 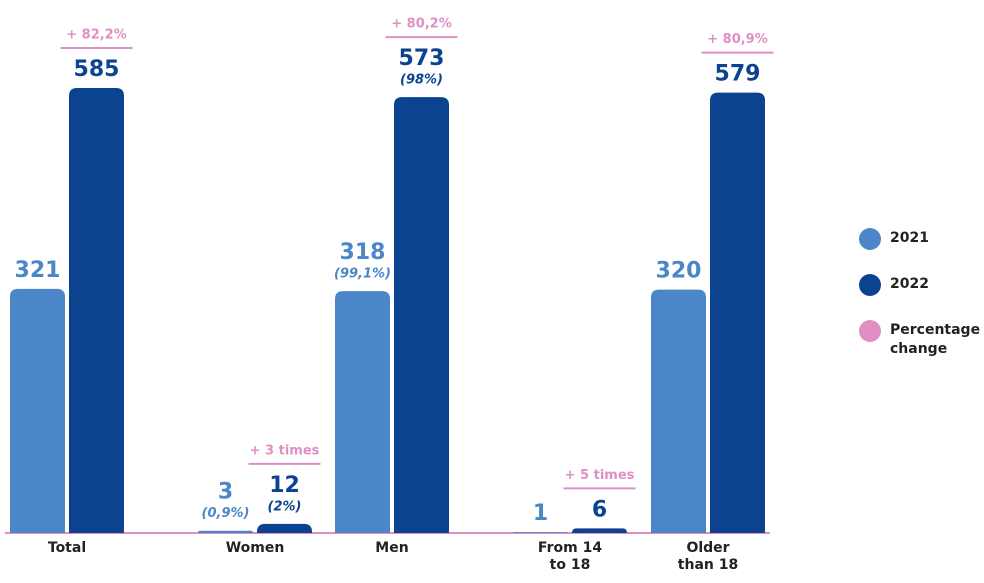 I want to click on change-label: + 5 times, so click(x=600, y=475).